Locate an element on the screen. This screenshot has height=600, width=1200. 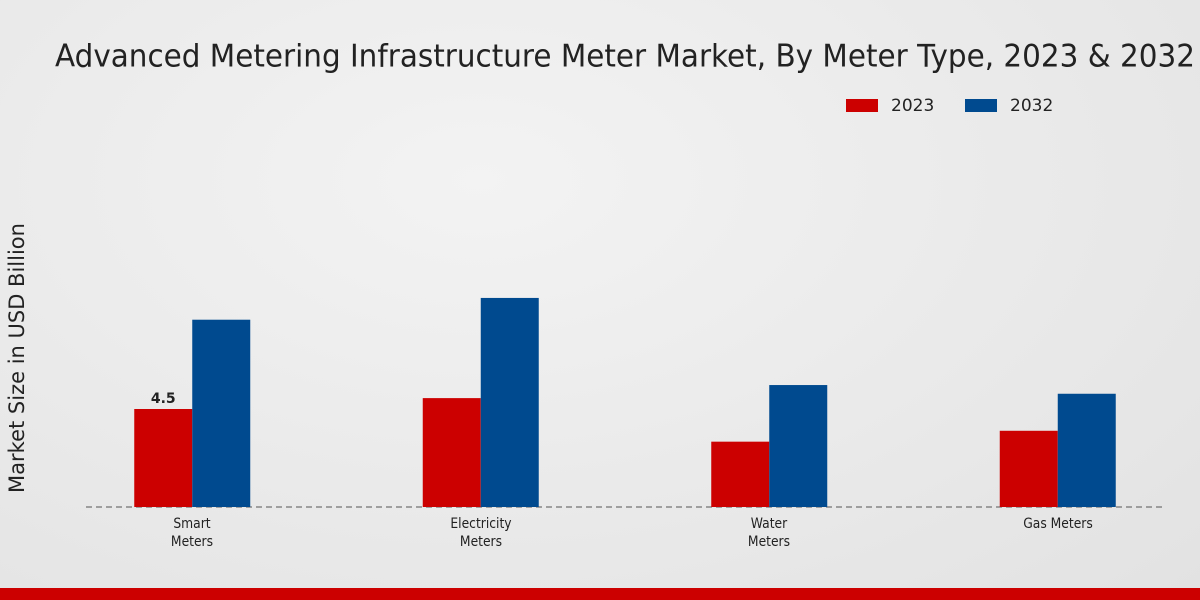
x-tick-label: Water Meters is located at coordinates (769, 533).